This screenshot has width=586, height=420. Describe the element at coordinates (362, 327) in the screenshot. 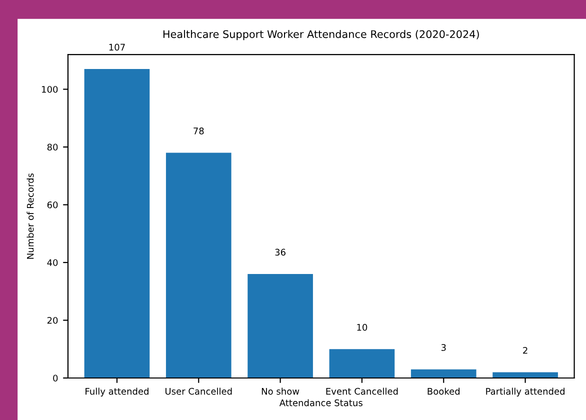

I see `data-label: 10` at that location.